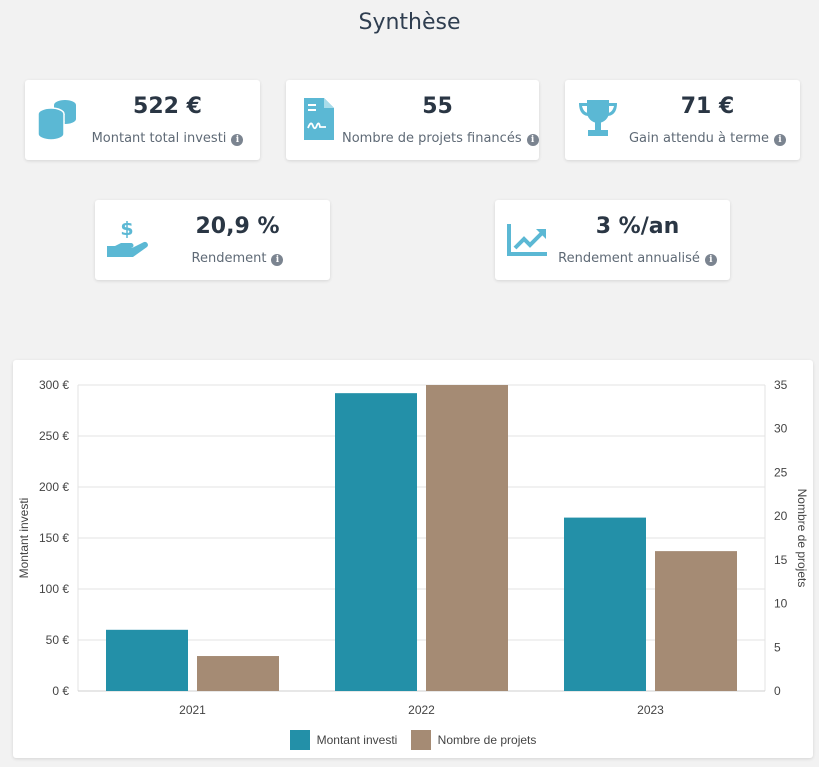 This screenshot has height=767, width=819. Describe the element at coordinates (54, 487) in the screenshot. I see `y-tick-label: 200 €` at that location.